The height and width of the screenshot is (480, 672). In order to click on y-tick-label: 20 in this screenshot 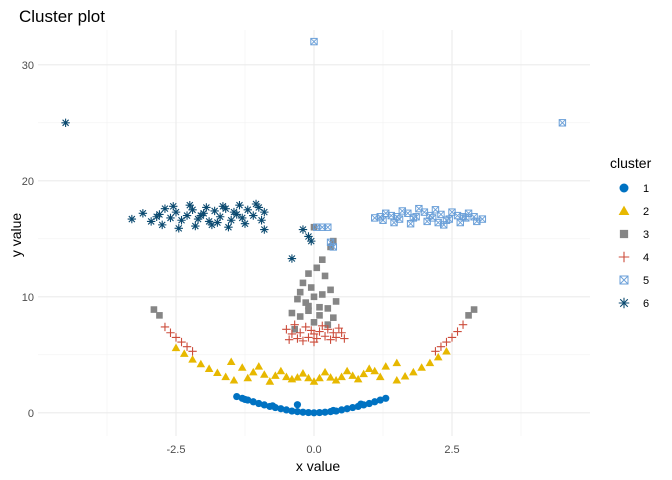, I will do `click(28, 182)`.